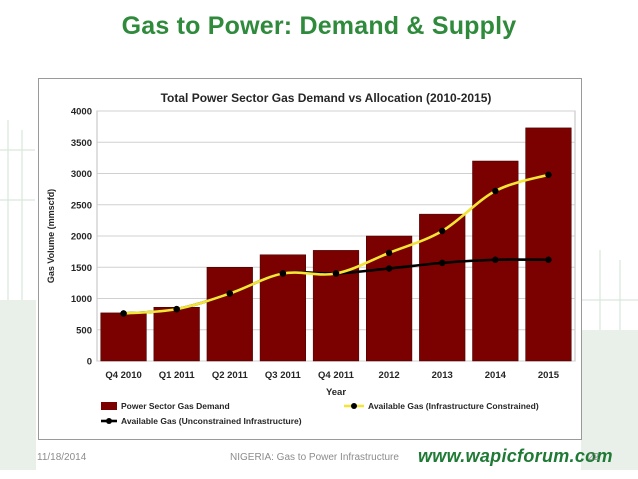 The image size is (638, 479). What do you see at coordinates (175, 406) in the screenshot?
I see `legend-label-demand: Power Sector Gas Demand` at bounding box center [175, 406].